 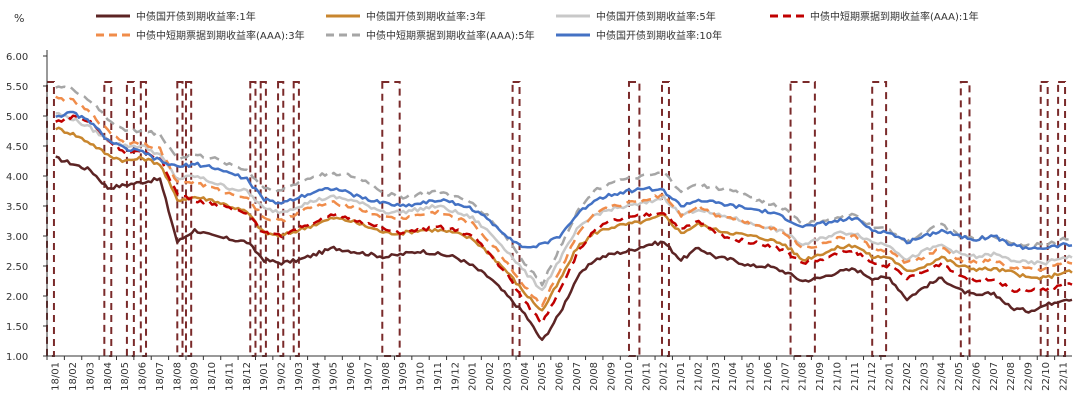 I want to click on legend-item-4: 中债中短期票据到期收益率(AAA):1年, so click(x=874, y=16).